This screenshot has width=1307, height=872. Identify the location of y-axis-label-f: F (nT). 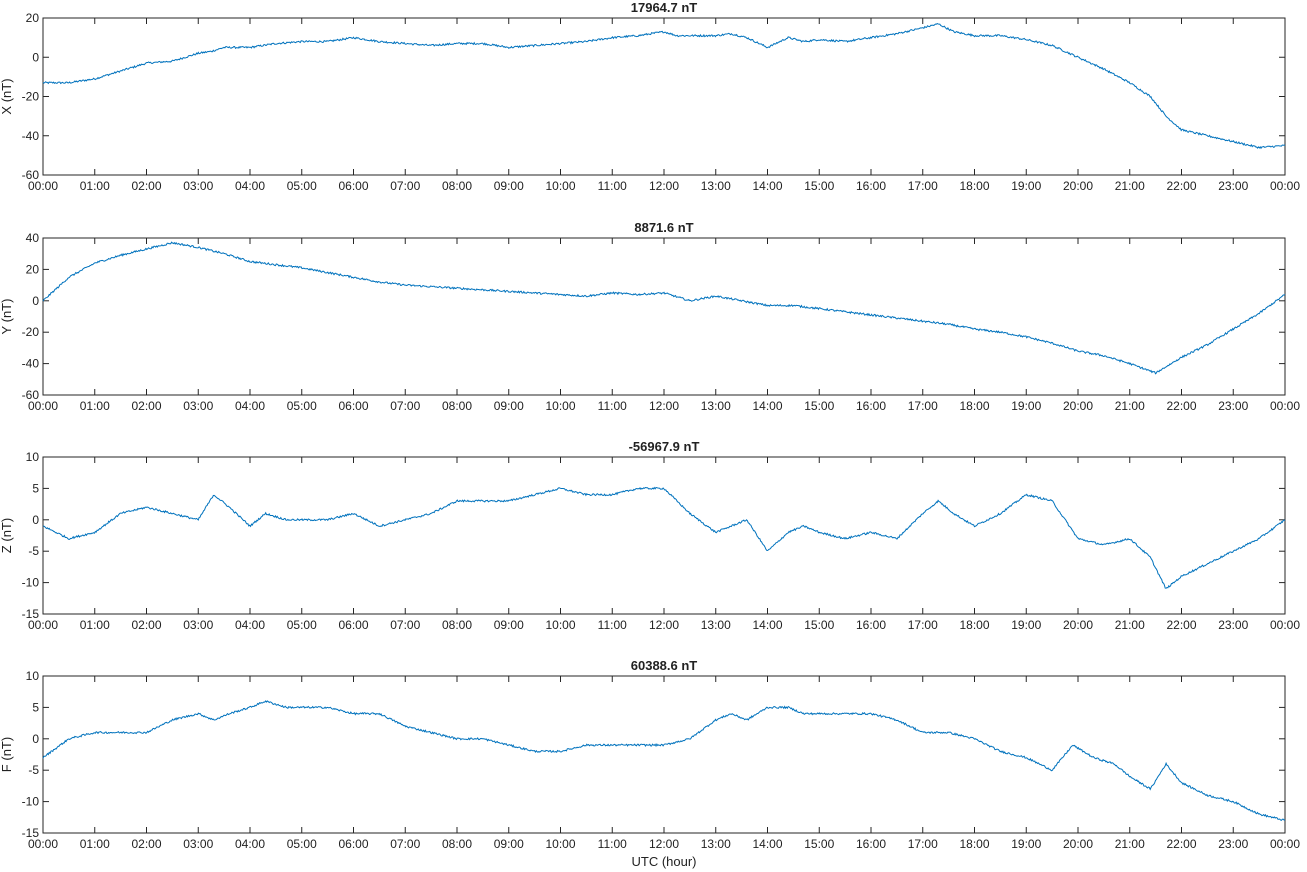
(7, 754).